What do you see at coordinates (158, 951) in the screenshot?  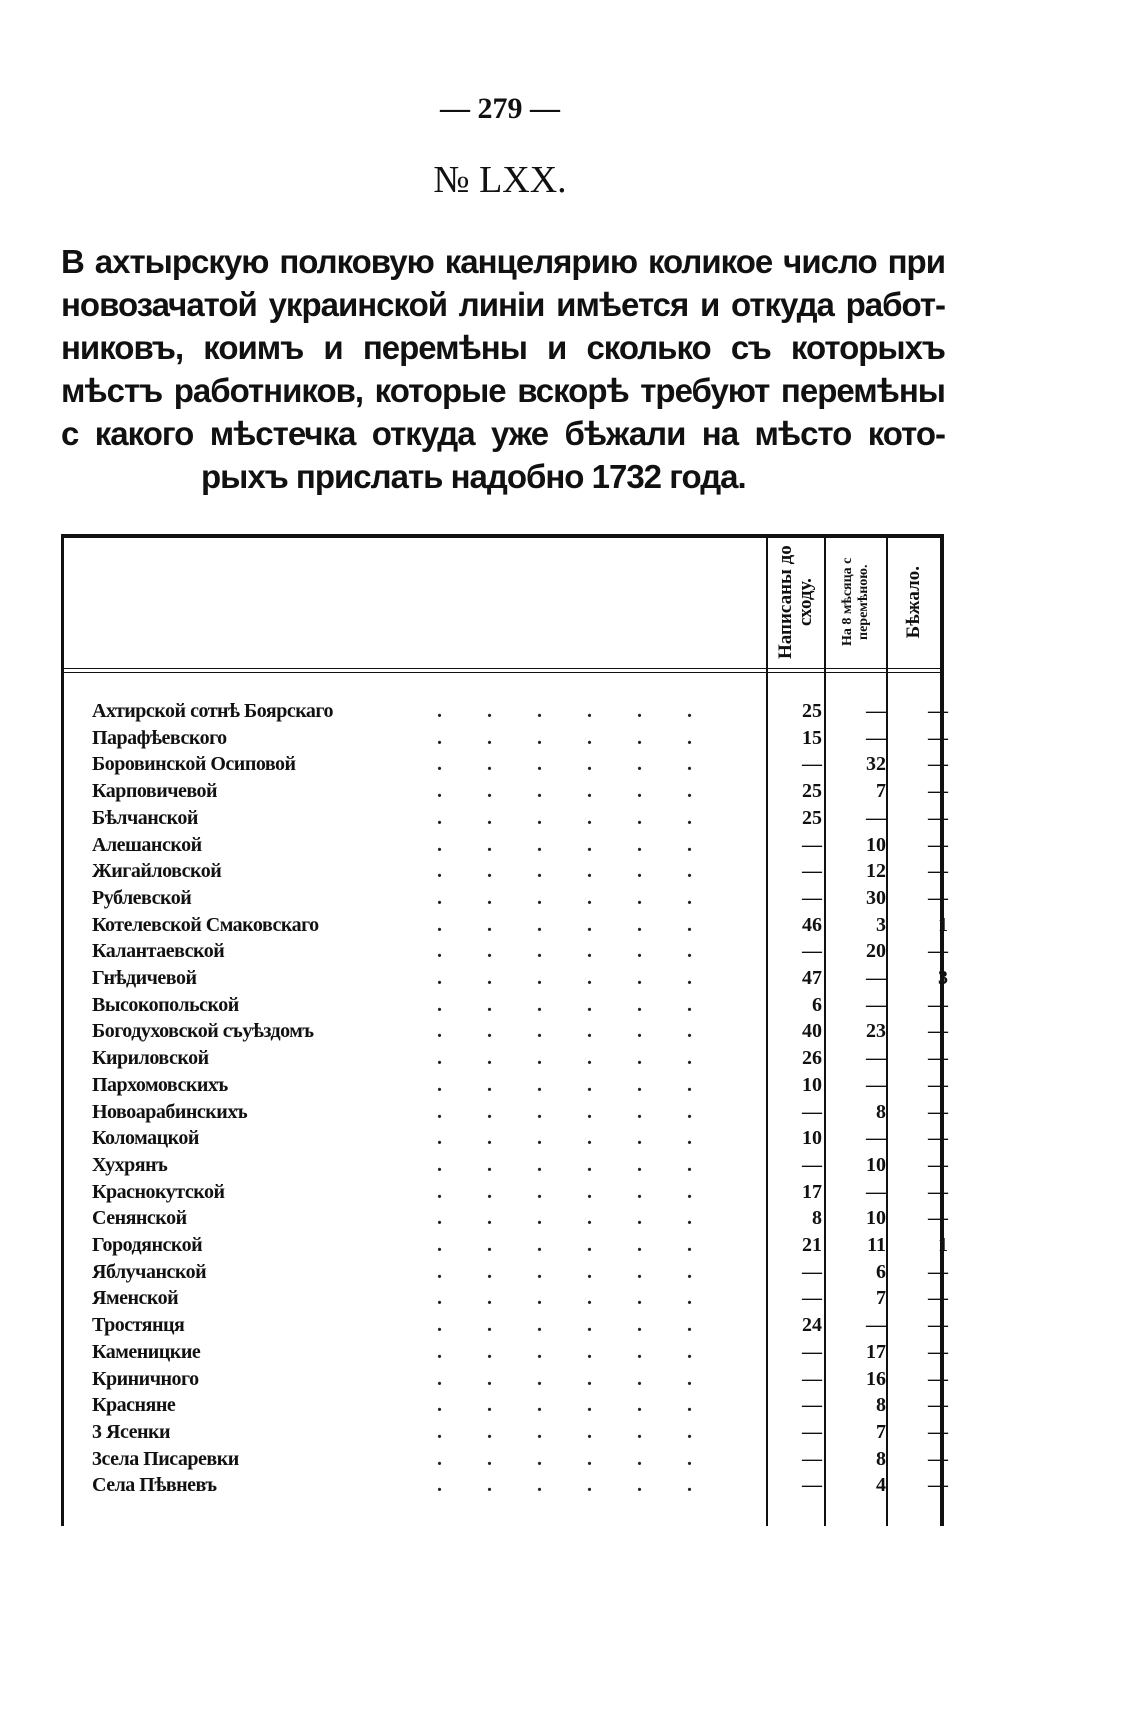 I see `place-name: Калантаевской` at bounding box center [158, 951].